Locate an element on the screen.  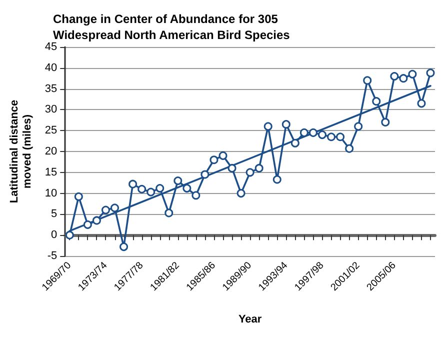
y-tick-label: 25 is located at coordinates (51, 130).